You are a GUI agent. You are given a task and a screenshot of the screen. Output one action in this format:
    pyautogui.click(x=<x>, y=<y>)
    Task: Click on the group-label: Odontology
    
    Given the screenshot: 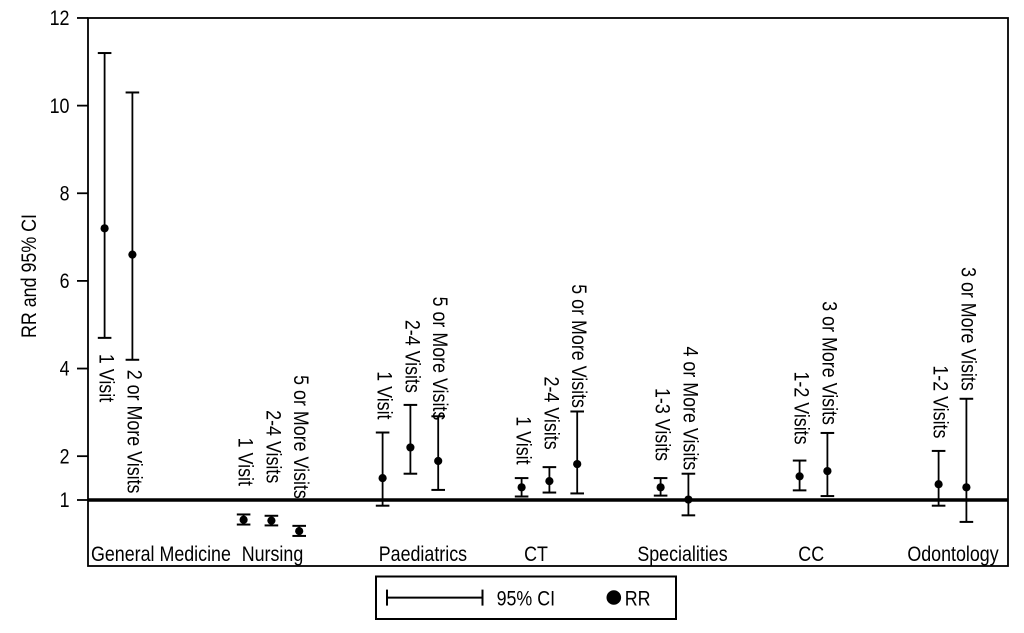 What is the action you would take?
    pyautogui.click(x=953, y=554)
    